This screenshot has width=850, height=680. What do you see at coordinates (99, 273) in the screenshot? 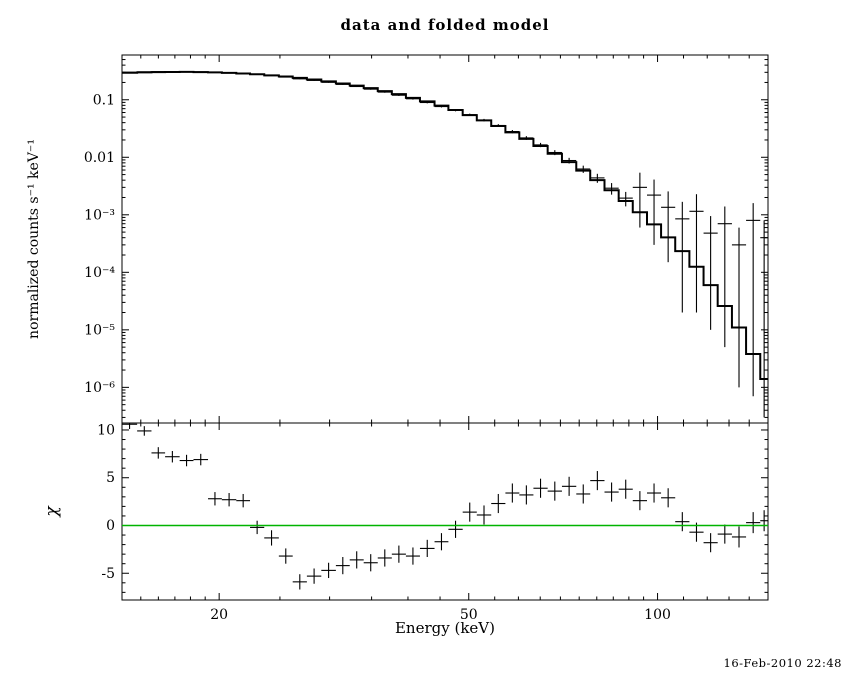
I see `svg-text: 10⁻⁴` at bounding box center [99, 273].